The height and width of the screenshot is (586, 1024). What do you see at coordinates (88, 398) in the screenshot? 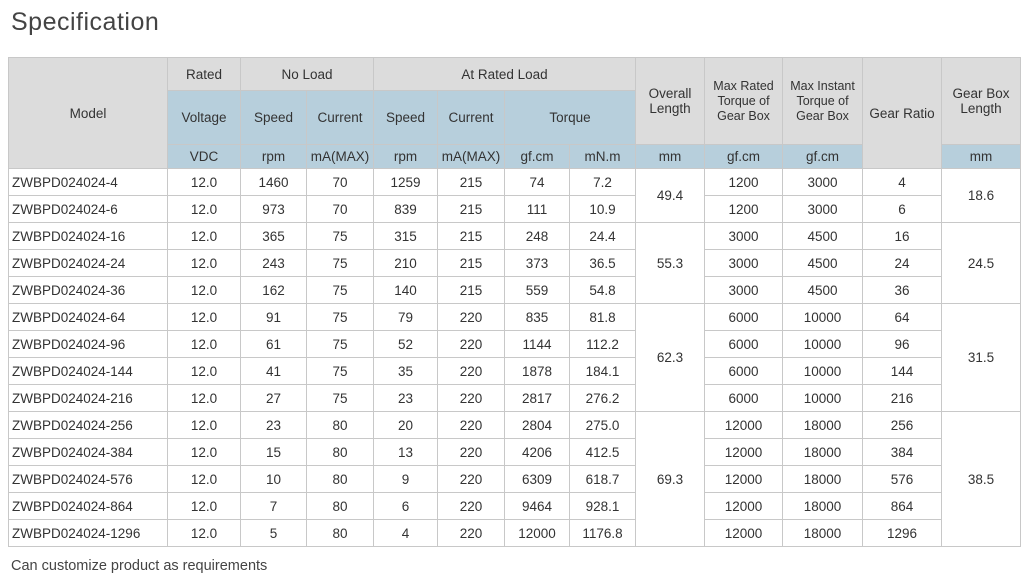
I see `cell-model: ZWBPD024024-216` at bounding box center [88, 398].